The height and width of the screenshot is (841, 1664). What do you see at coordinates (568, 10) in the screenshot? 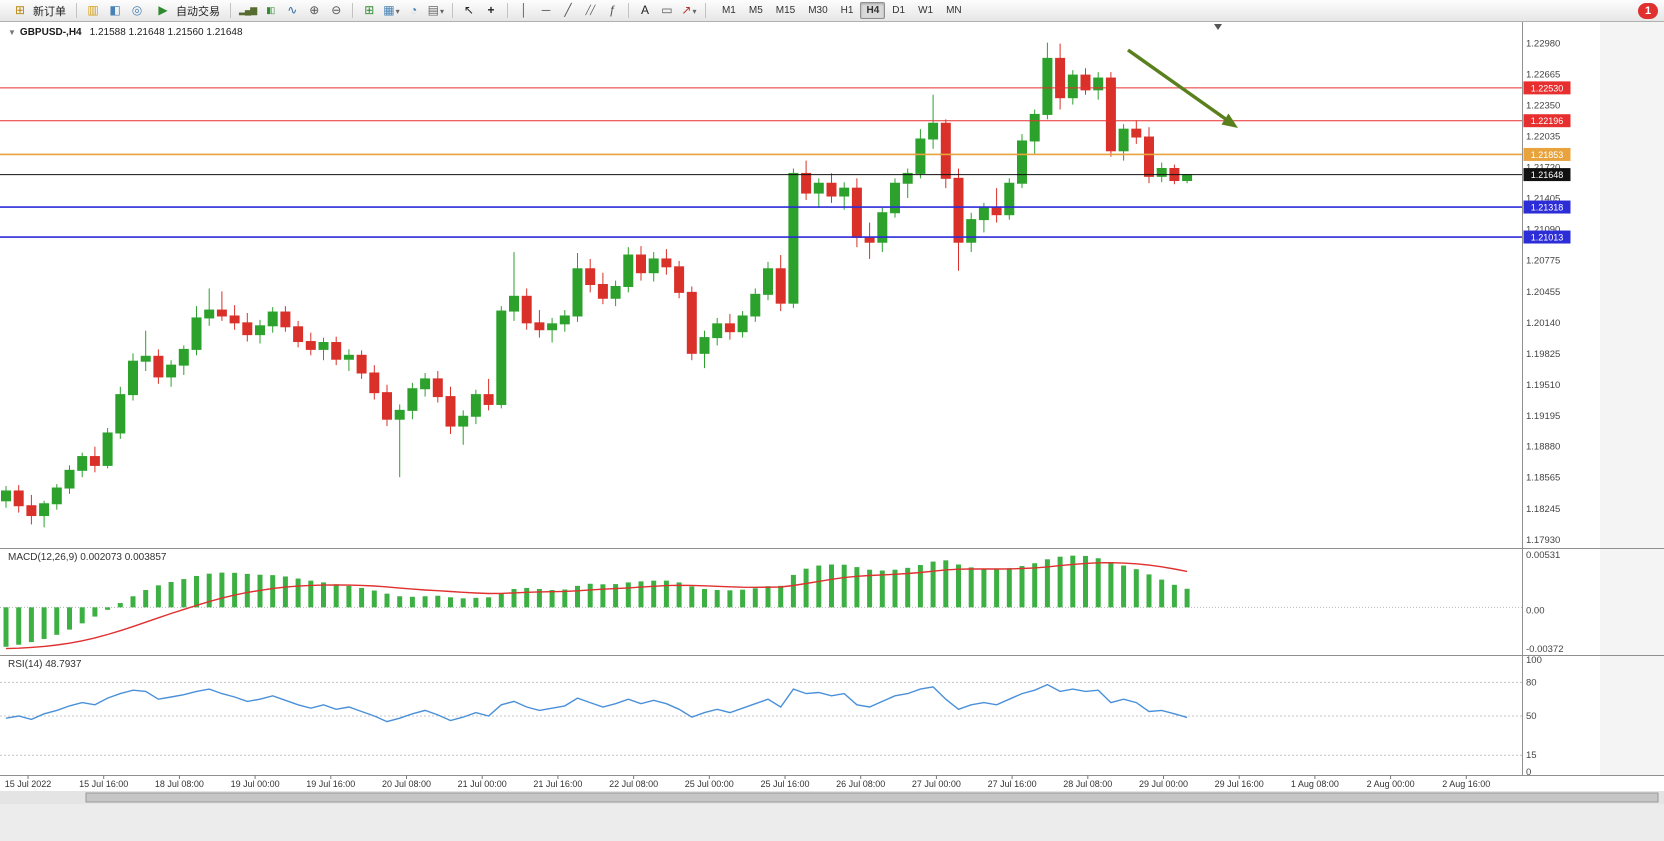
I see `trendline-icon: ╱` at bounding box center [568, 10].